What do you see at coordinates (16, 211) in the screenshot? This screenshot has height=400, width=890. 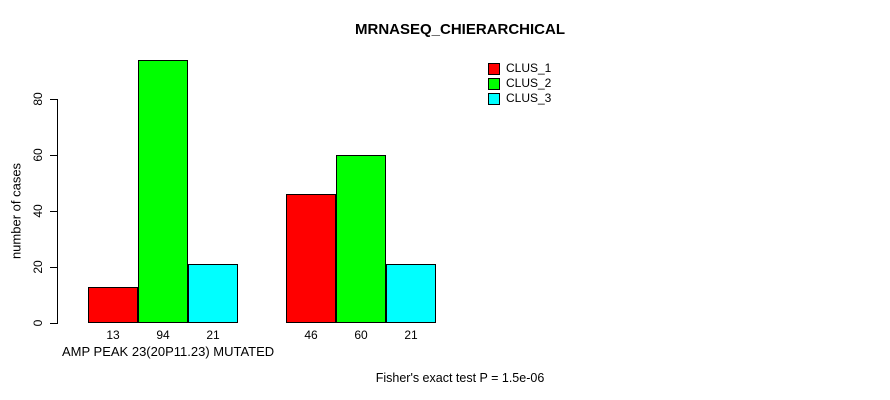 I see `y-axis-label: number of cases` at bounding box center [16, 211].